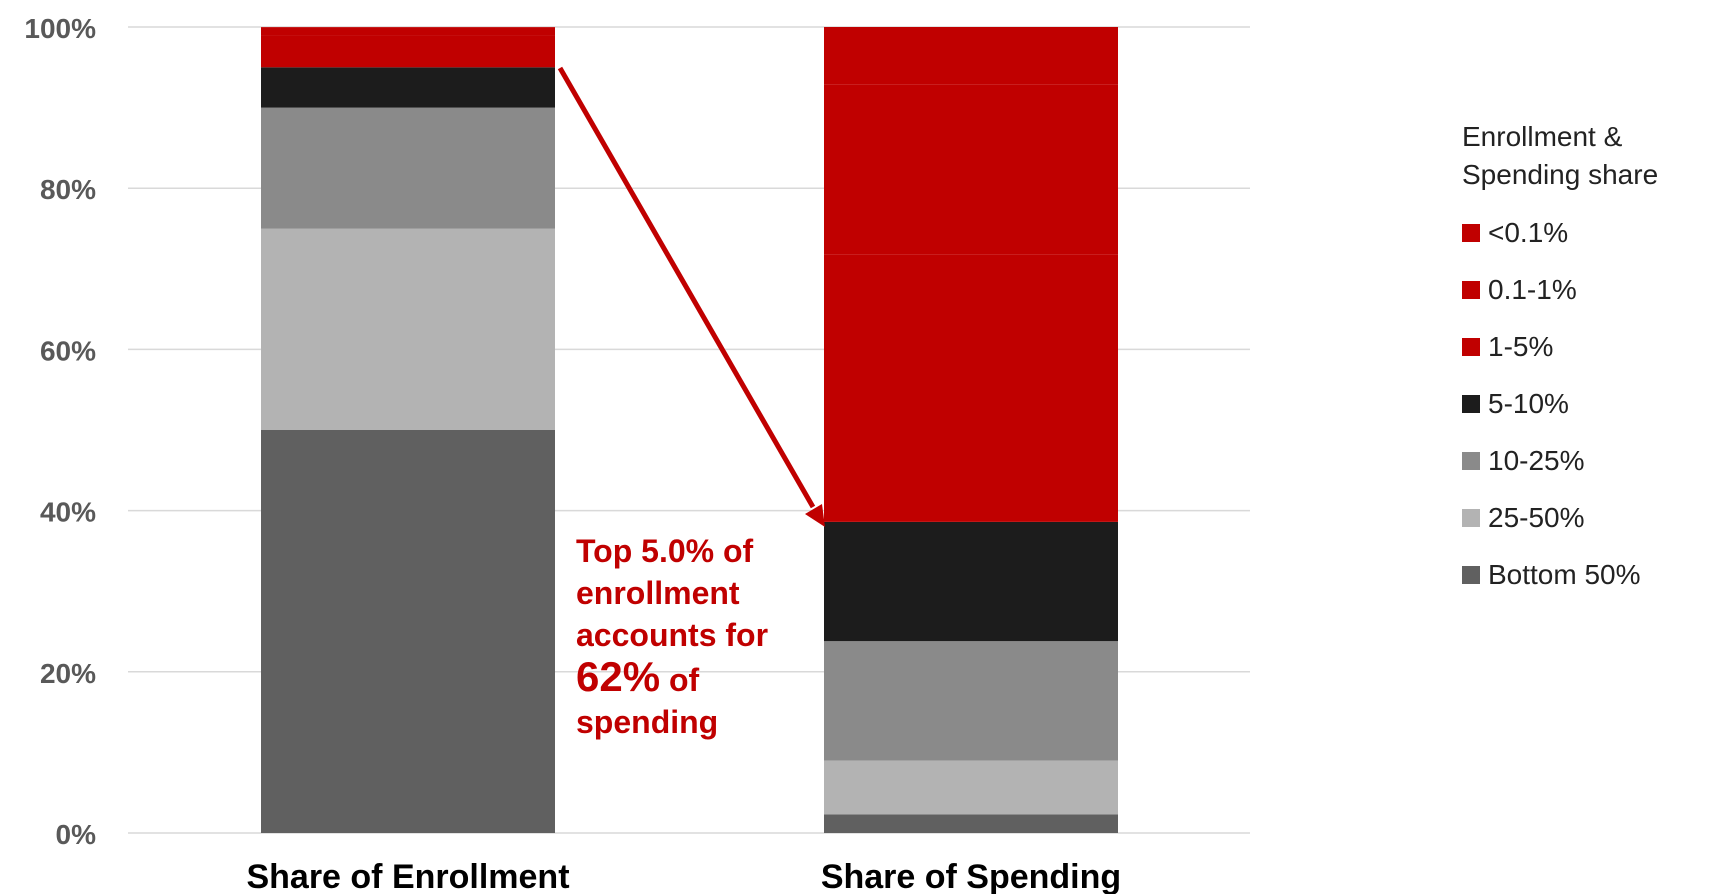  Describe the element at coordinates (1521, 346) in the screenshot. I see `legend-label: 1-5%` at that location.